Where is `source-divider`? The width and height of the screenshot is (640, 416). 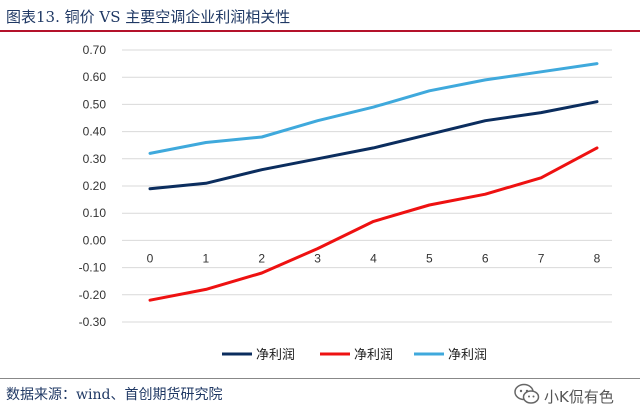 source-divider is located at coordinates (320, 378).